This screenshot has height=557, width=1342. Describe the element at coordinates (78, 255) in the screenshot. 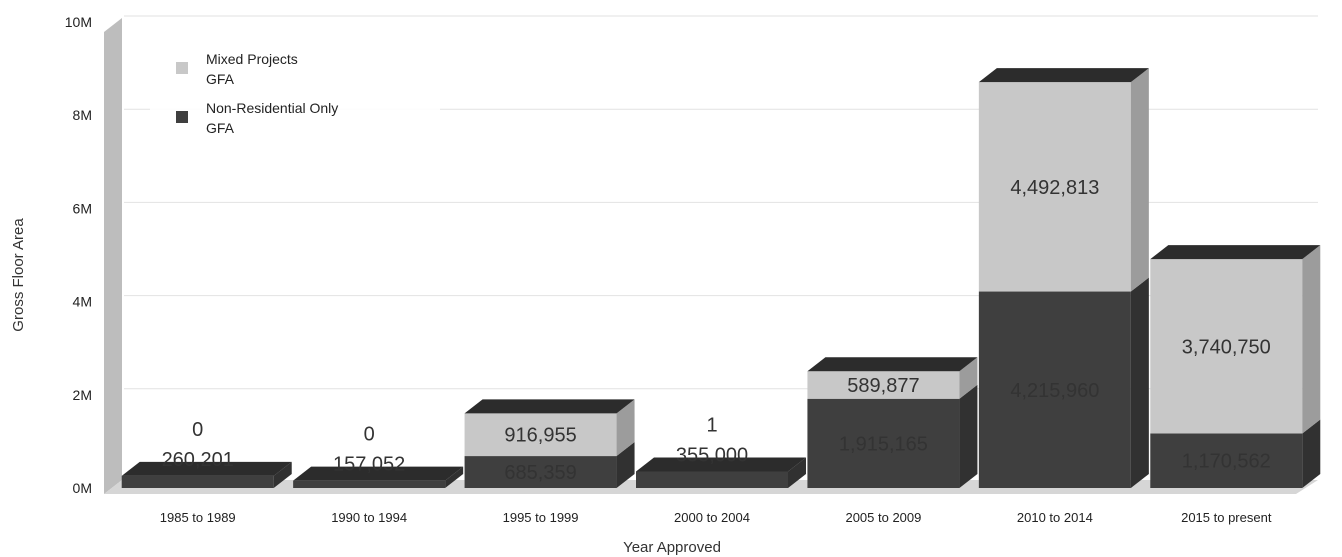

I see `y-axis-ticks: 0M 2M 4M 6M 8M 10M` at that location.